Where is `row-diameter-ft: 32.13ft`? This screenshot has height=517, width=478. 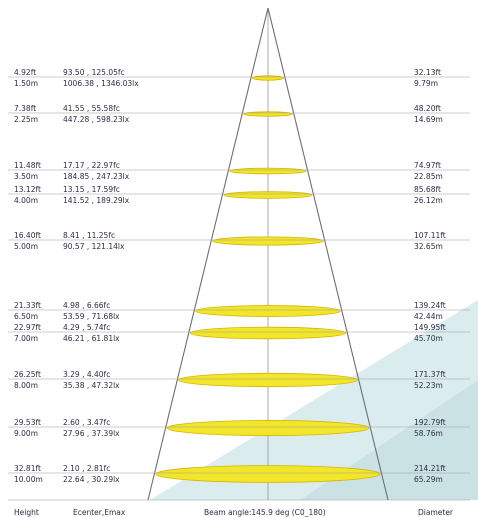 row-diameter-ft: 32.13ft is located at coordinates (427, 72).